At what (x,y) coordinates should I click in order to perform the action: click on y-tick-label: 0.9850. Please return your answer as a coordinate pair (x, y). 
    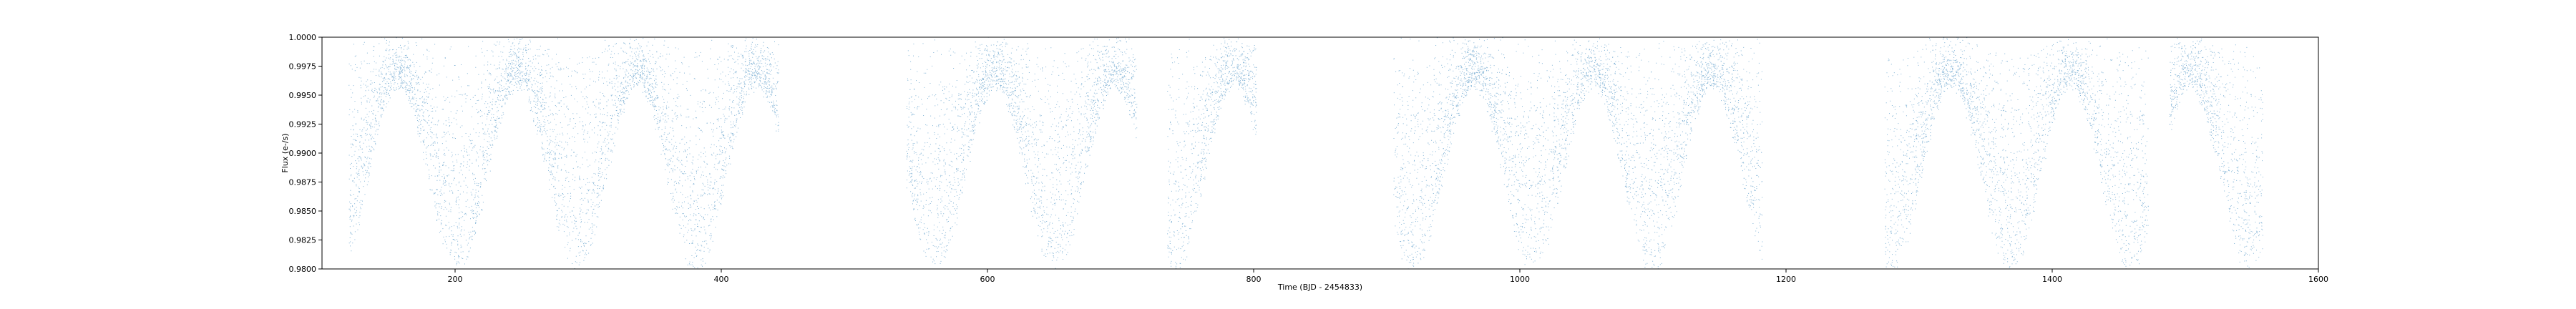
    Looking at the image, I should click on (303, 211).